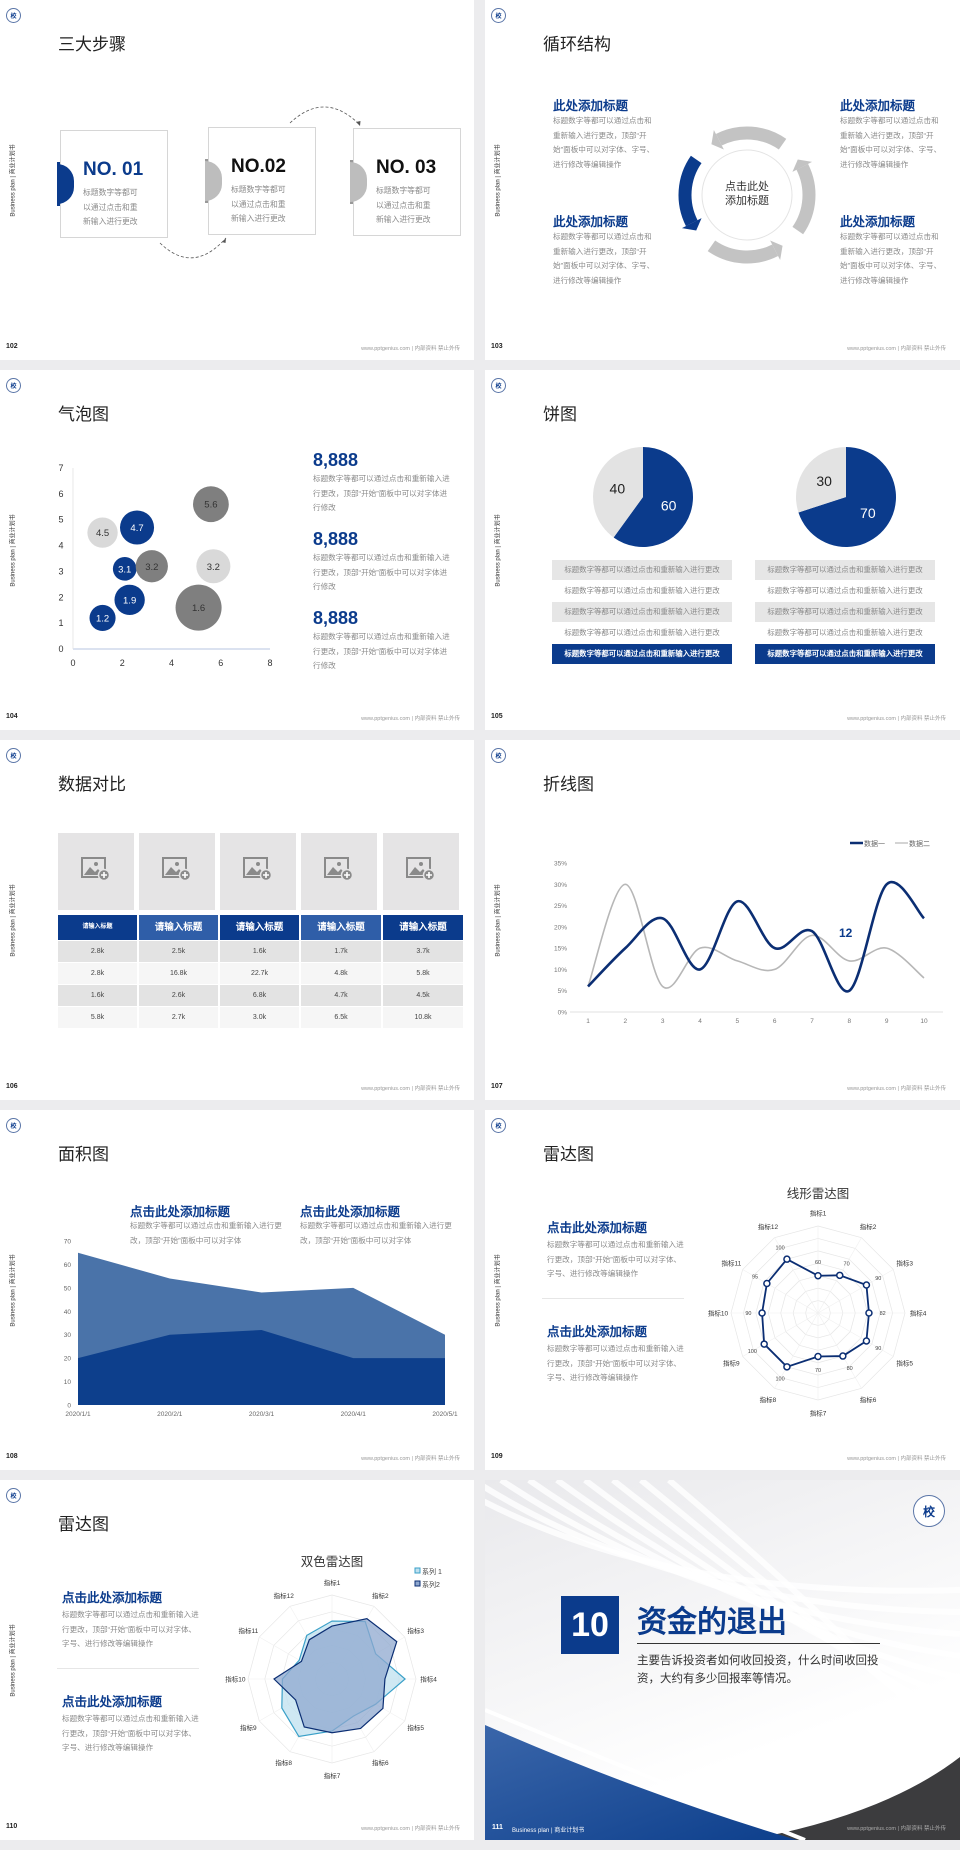  Describe the element at coordinates (210, 505) in the screenshot. I see `bubble-label: 5.6` at that location.